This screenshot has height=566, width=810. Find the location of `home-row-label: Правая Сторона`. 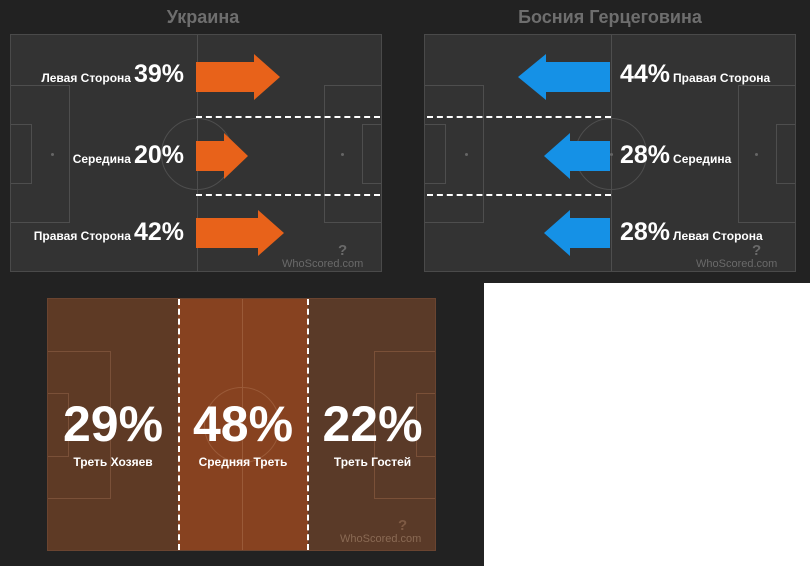

home-row-label: Правая Сторона is located at coordinates (82, 236).